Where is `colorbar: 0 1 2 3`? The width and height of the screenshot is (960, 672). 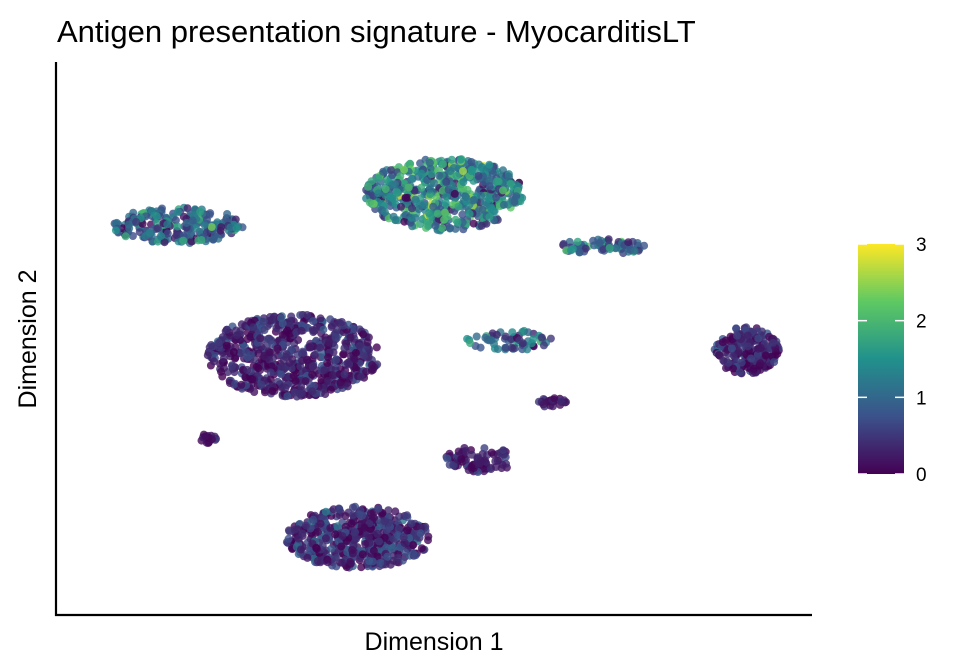 colorbar: 0 1 2 3 is located at coordinates (892, 360).